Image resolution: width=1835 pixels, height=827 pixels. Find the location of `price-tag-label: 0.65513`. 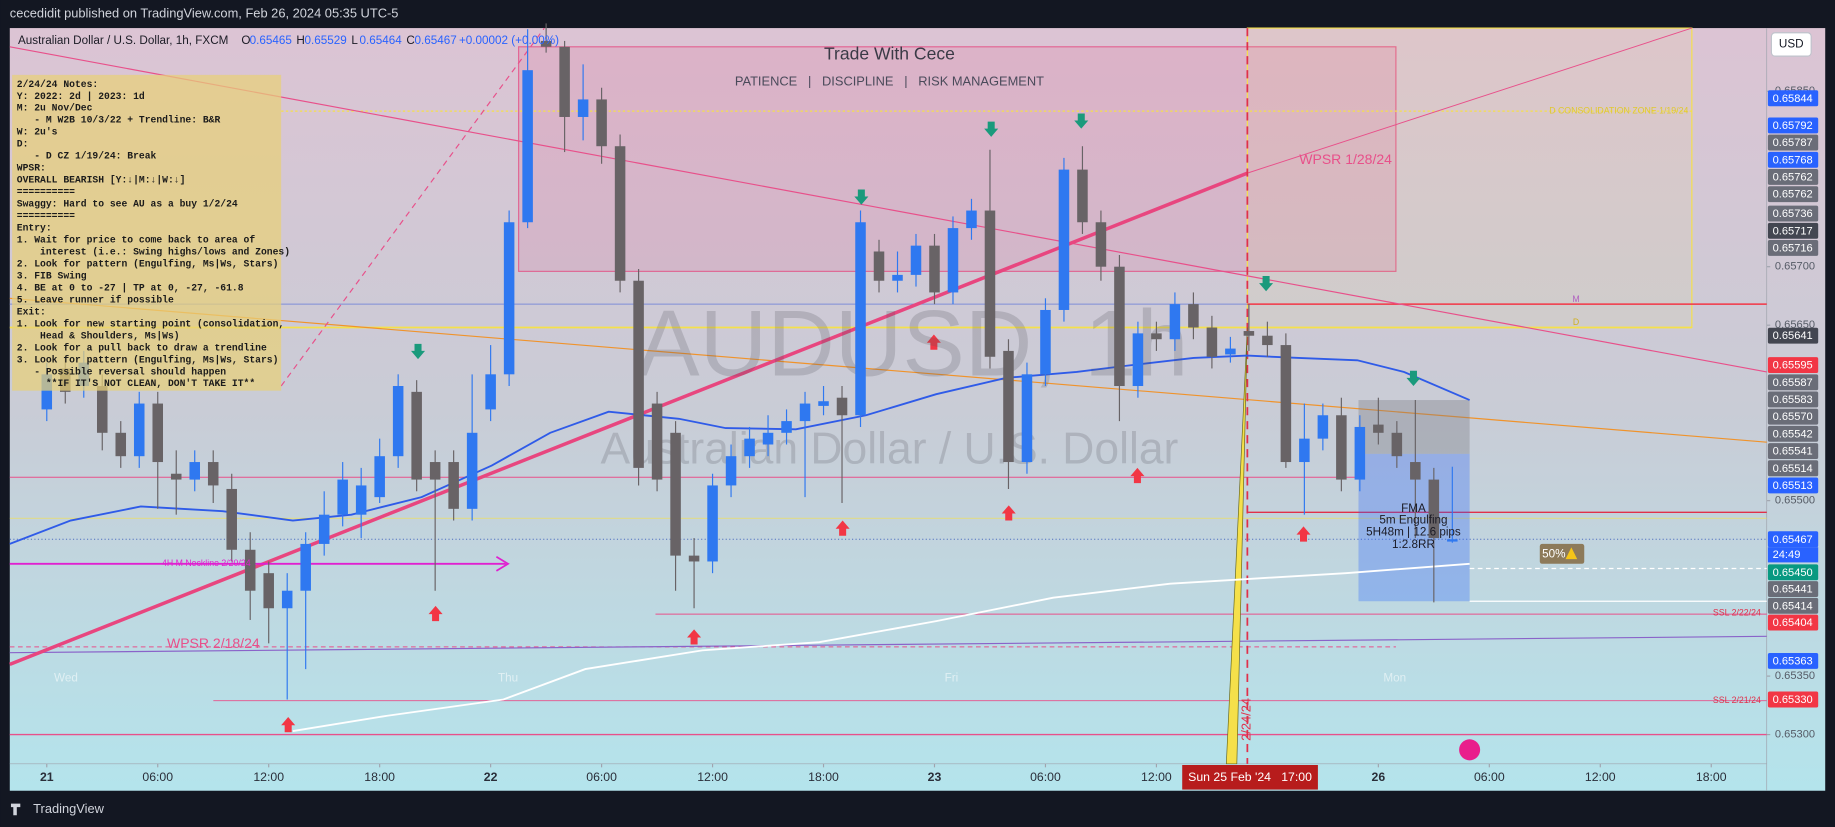

price-tag-label: 0.65513 is located at coordinates (1793, 486).